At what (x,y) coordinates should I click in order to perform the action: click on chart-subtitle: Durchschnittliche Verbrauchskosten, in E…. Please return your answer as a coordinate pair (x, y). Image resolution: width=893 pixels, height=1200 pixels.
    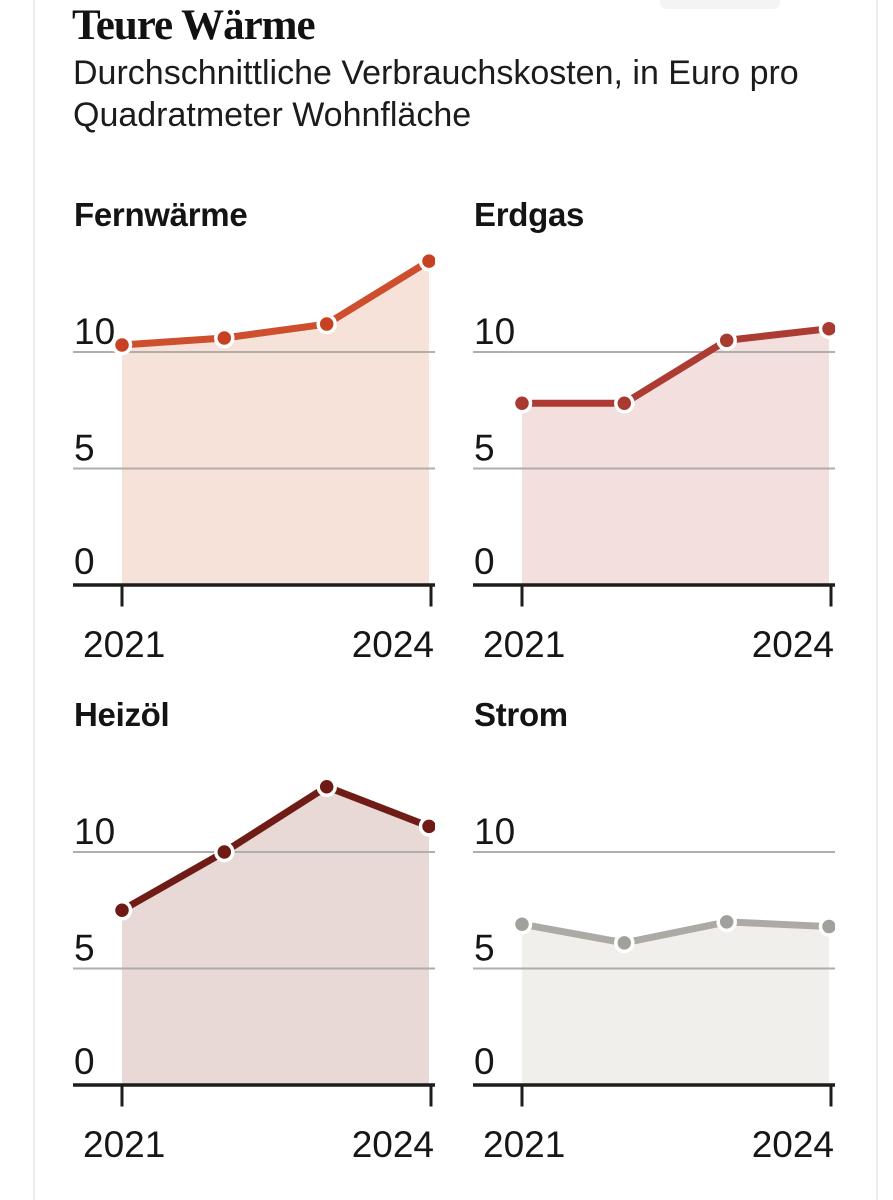
    Looking at the image, I should click on (468, 94).